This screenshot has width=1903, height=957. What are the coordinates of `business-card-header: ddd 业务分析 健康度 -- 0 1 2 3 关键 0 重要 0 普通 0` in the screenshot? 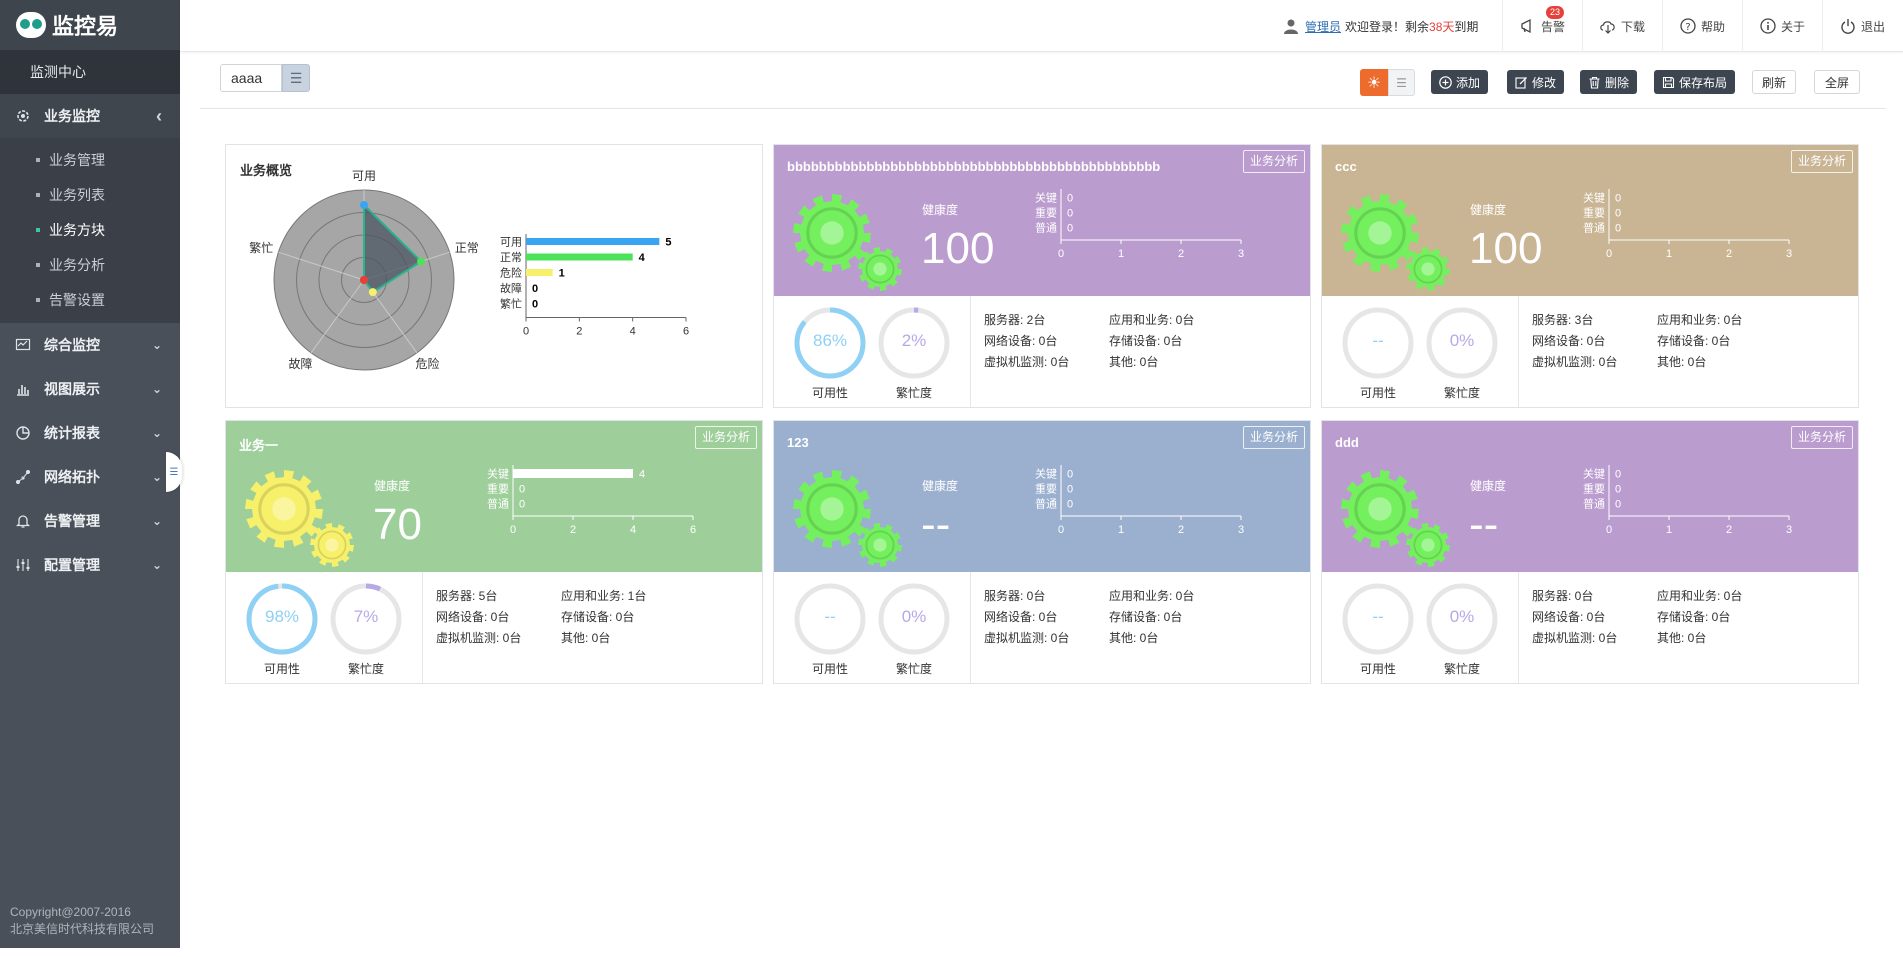 It's located at (1590, 496).